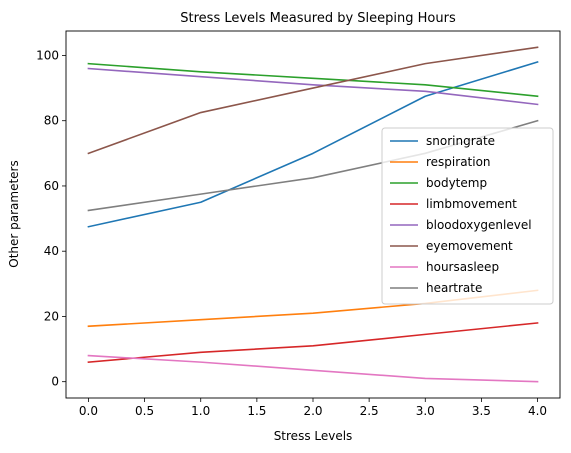 The width and height of the screenshot is (571, 453). What do you see at coordinates (462, 267) in the screenshot?
I see `legend-label-hoursasleep: hoursasleep` at bounding box center [462, 267].